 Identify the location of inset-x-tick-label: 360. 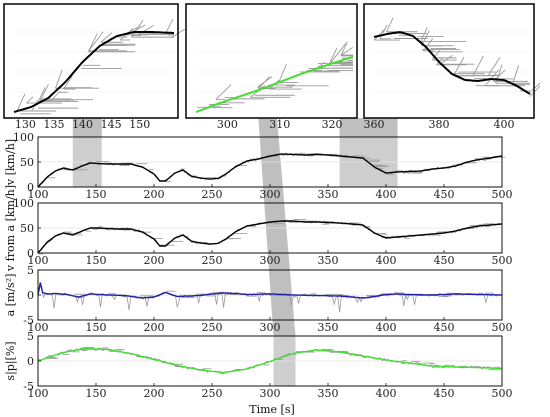
(374, 124).